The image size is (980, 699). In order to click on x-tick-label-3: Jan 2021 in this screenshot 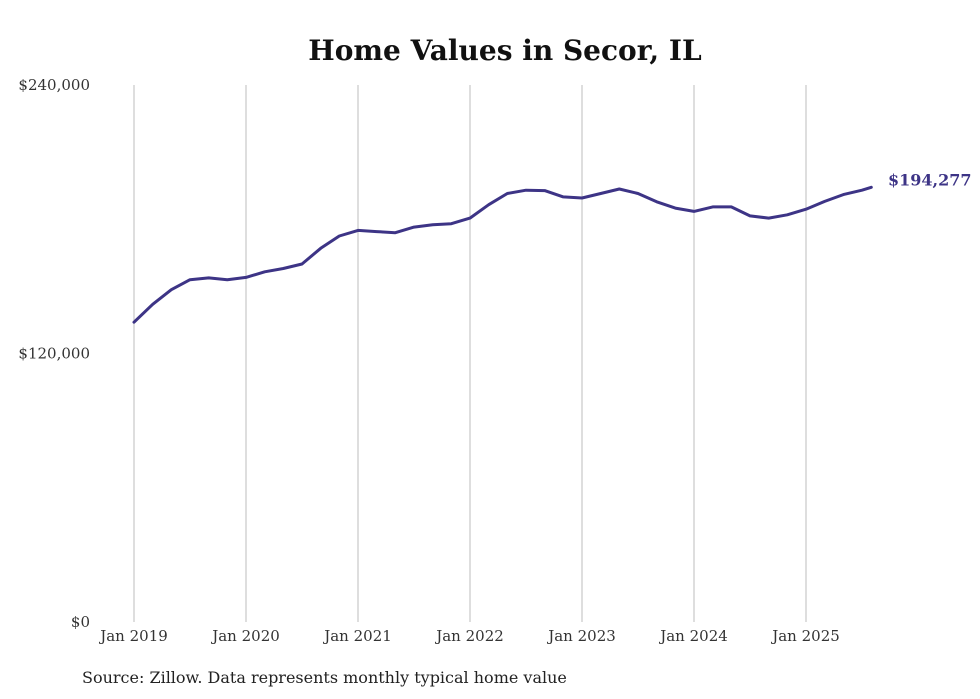, I will do `click(357, 636)`.